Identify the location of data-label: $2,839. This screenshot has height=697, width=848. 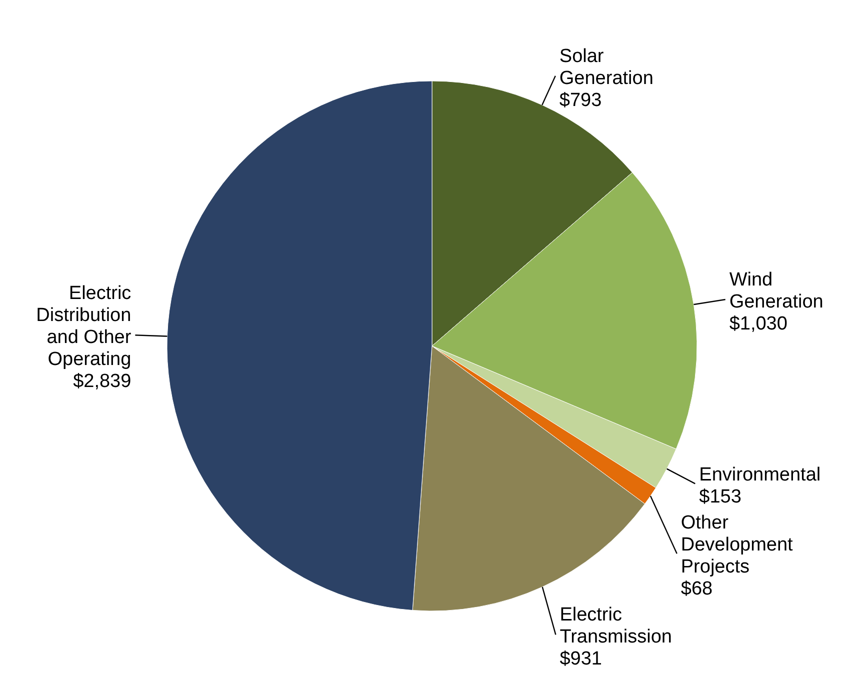
(102, 381).